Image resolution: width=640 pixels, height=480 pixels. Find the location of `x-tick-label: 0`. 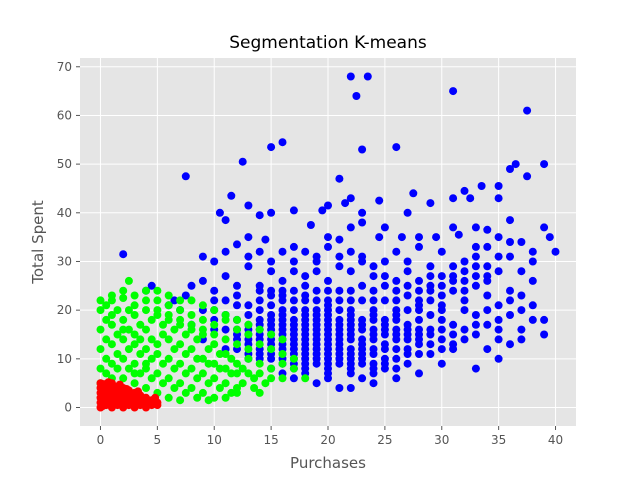

x-tick-label: 0 is located at coordinates (101, 440).